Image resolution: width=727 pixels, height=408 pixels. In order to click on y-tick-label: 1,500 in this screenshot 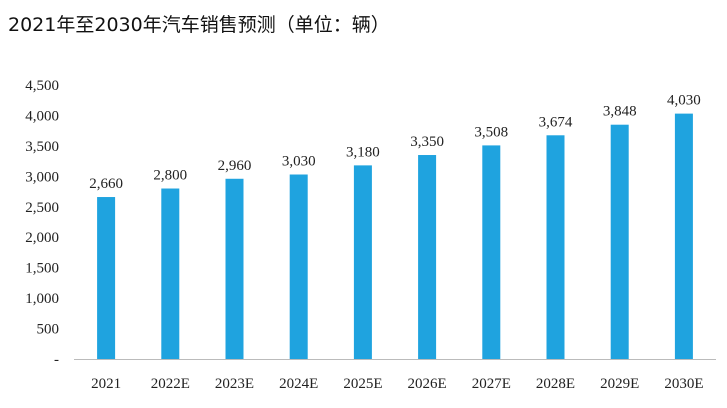, I will do `click(42, 269)`.